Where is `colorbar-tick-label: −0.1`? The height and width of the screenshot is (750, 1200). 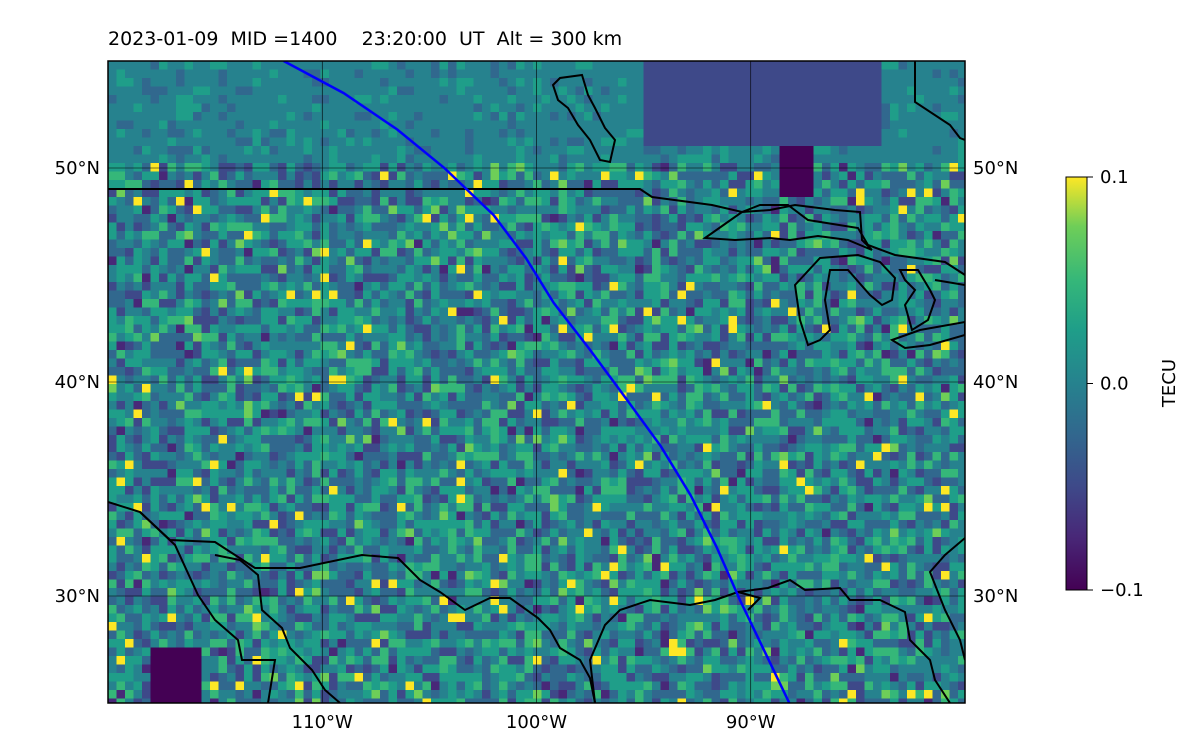
colorbar-tick-label: −0.1 is located at coordinates (1122, 590).